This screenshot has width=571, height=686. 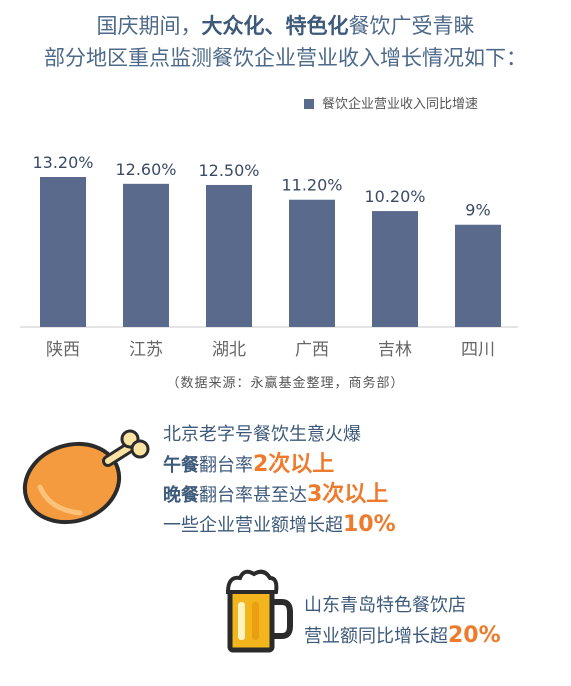 I want to click on lunch-turnover: 午餐翻台率2次以上, so click(x=279, y=465).